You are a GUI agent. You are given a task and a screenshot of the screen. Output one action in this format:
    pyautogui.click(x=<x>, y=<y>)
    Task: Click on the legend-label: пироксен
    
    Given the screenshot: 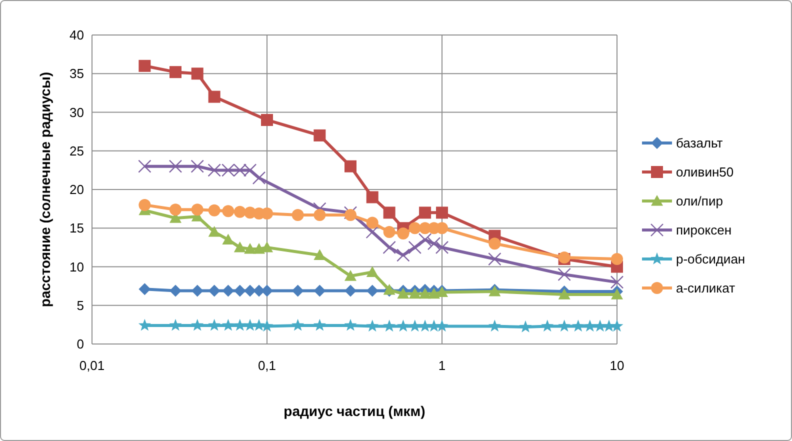 What is the action you would take?
    pyautogui.click(x=704, y=230)
    